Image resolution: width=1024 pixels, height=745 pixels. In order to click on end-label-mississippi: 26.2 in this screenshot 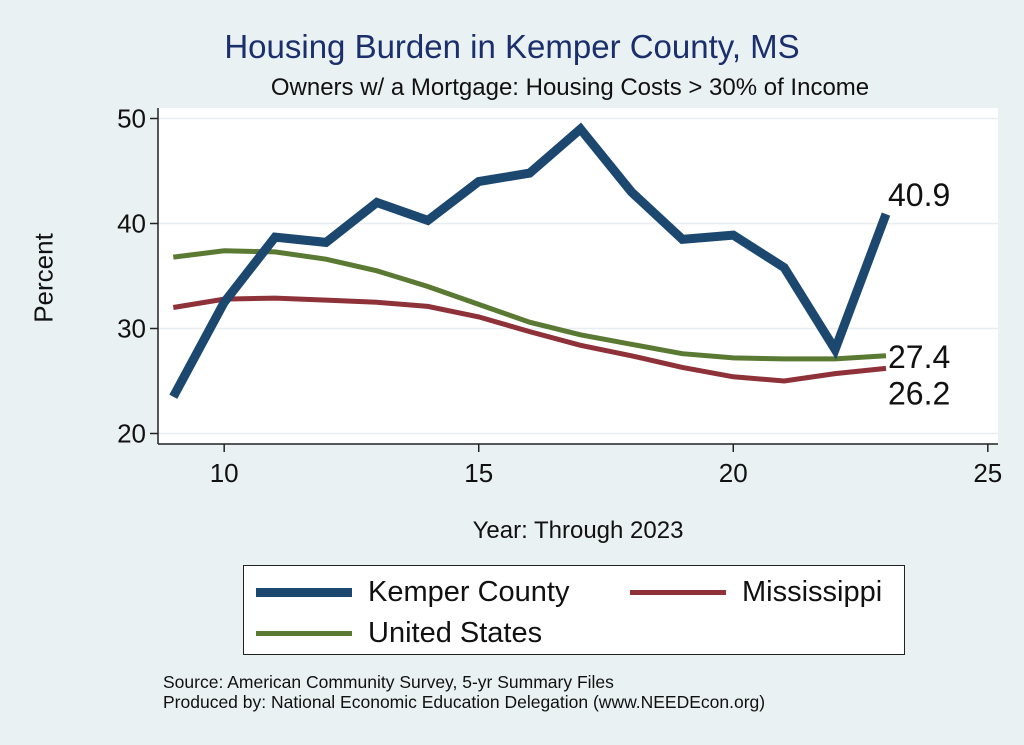, I will do `click(919, 393)`.